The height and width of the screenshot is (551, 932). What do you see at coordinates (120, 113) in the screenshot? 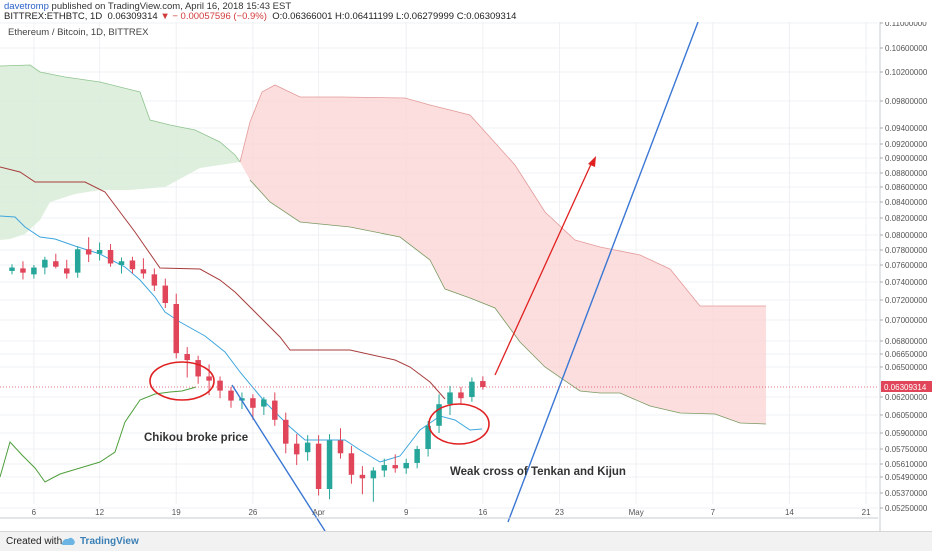
I see `senkou-a-line` at bounding box center [120, 113].